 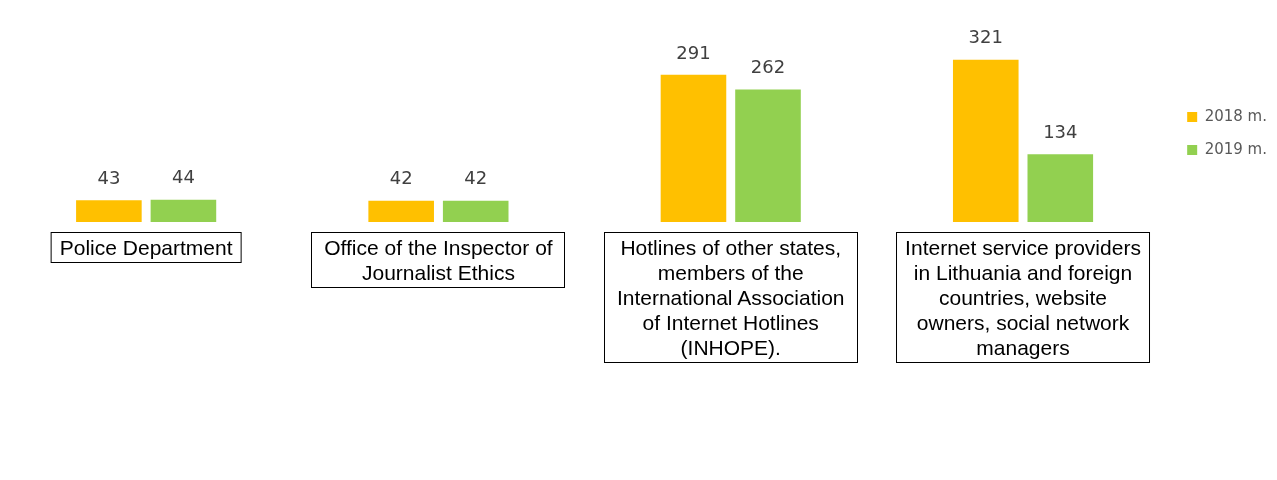 What do you see at coordinates (693, 52) in the screenshot?
I see `data-label: 291` at bounding box center [693, 52].